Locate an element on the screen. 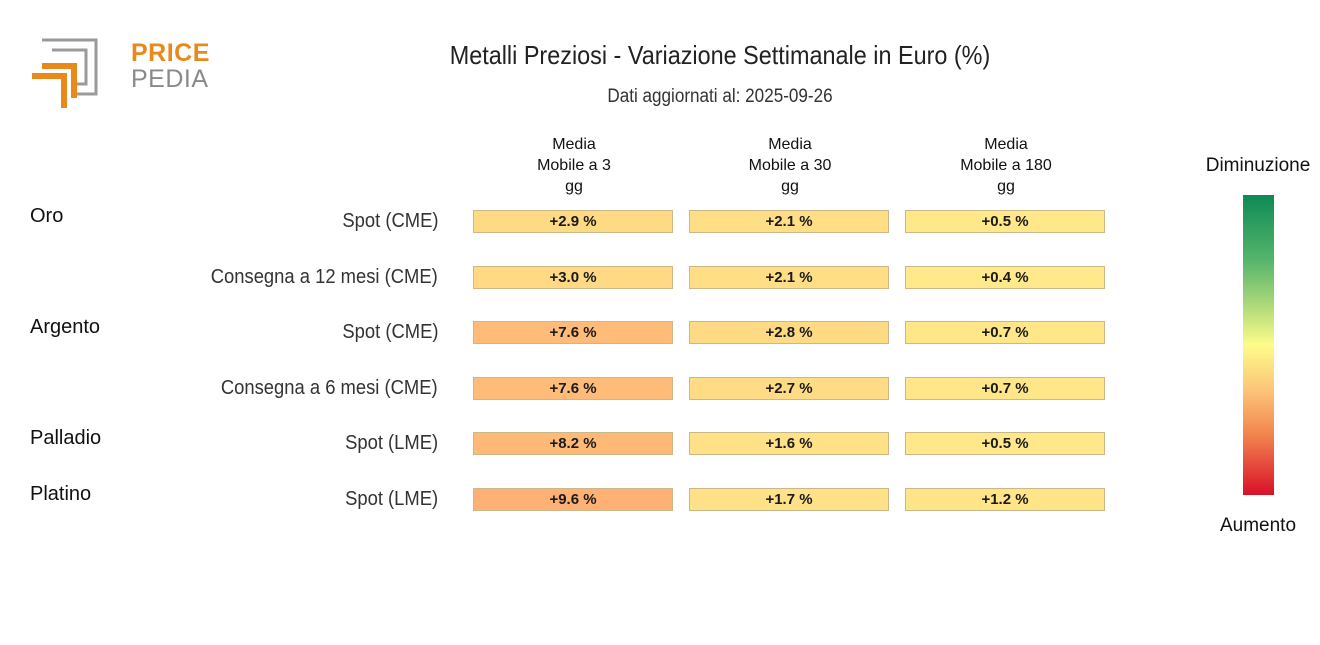 The width and height of the screenshot is (1320, 645). heatmap-cell: +8.2 % is located at coordinates (573, 443).